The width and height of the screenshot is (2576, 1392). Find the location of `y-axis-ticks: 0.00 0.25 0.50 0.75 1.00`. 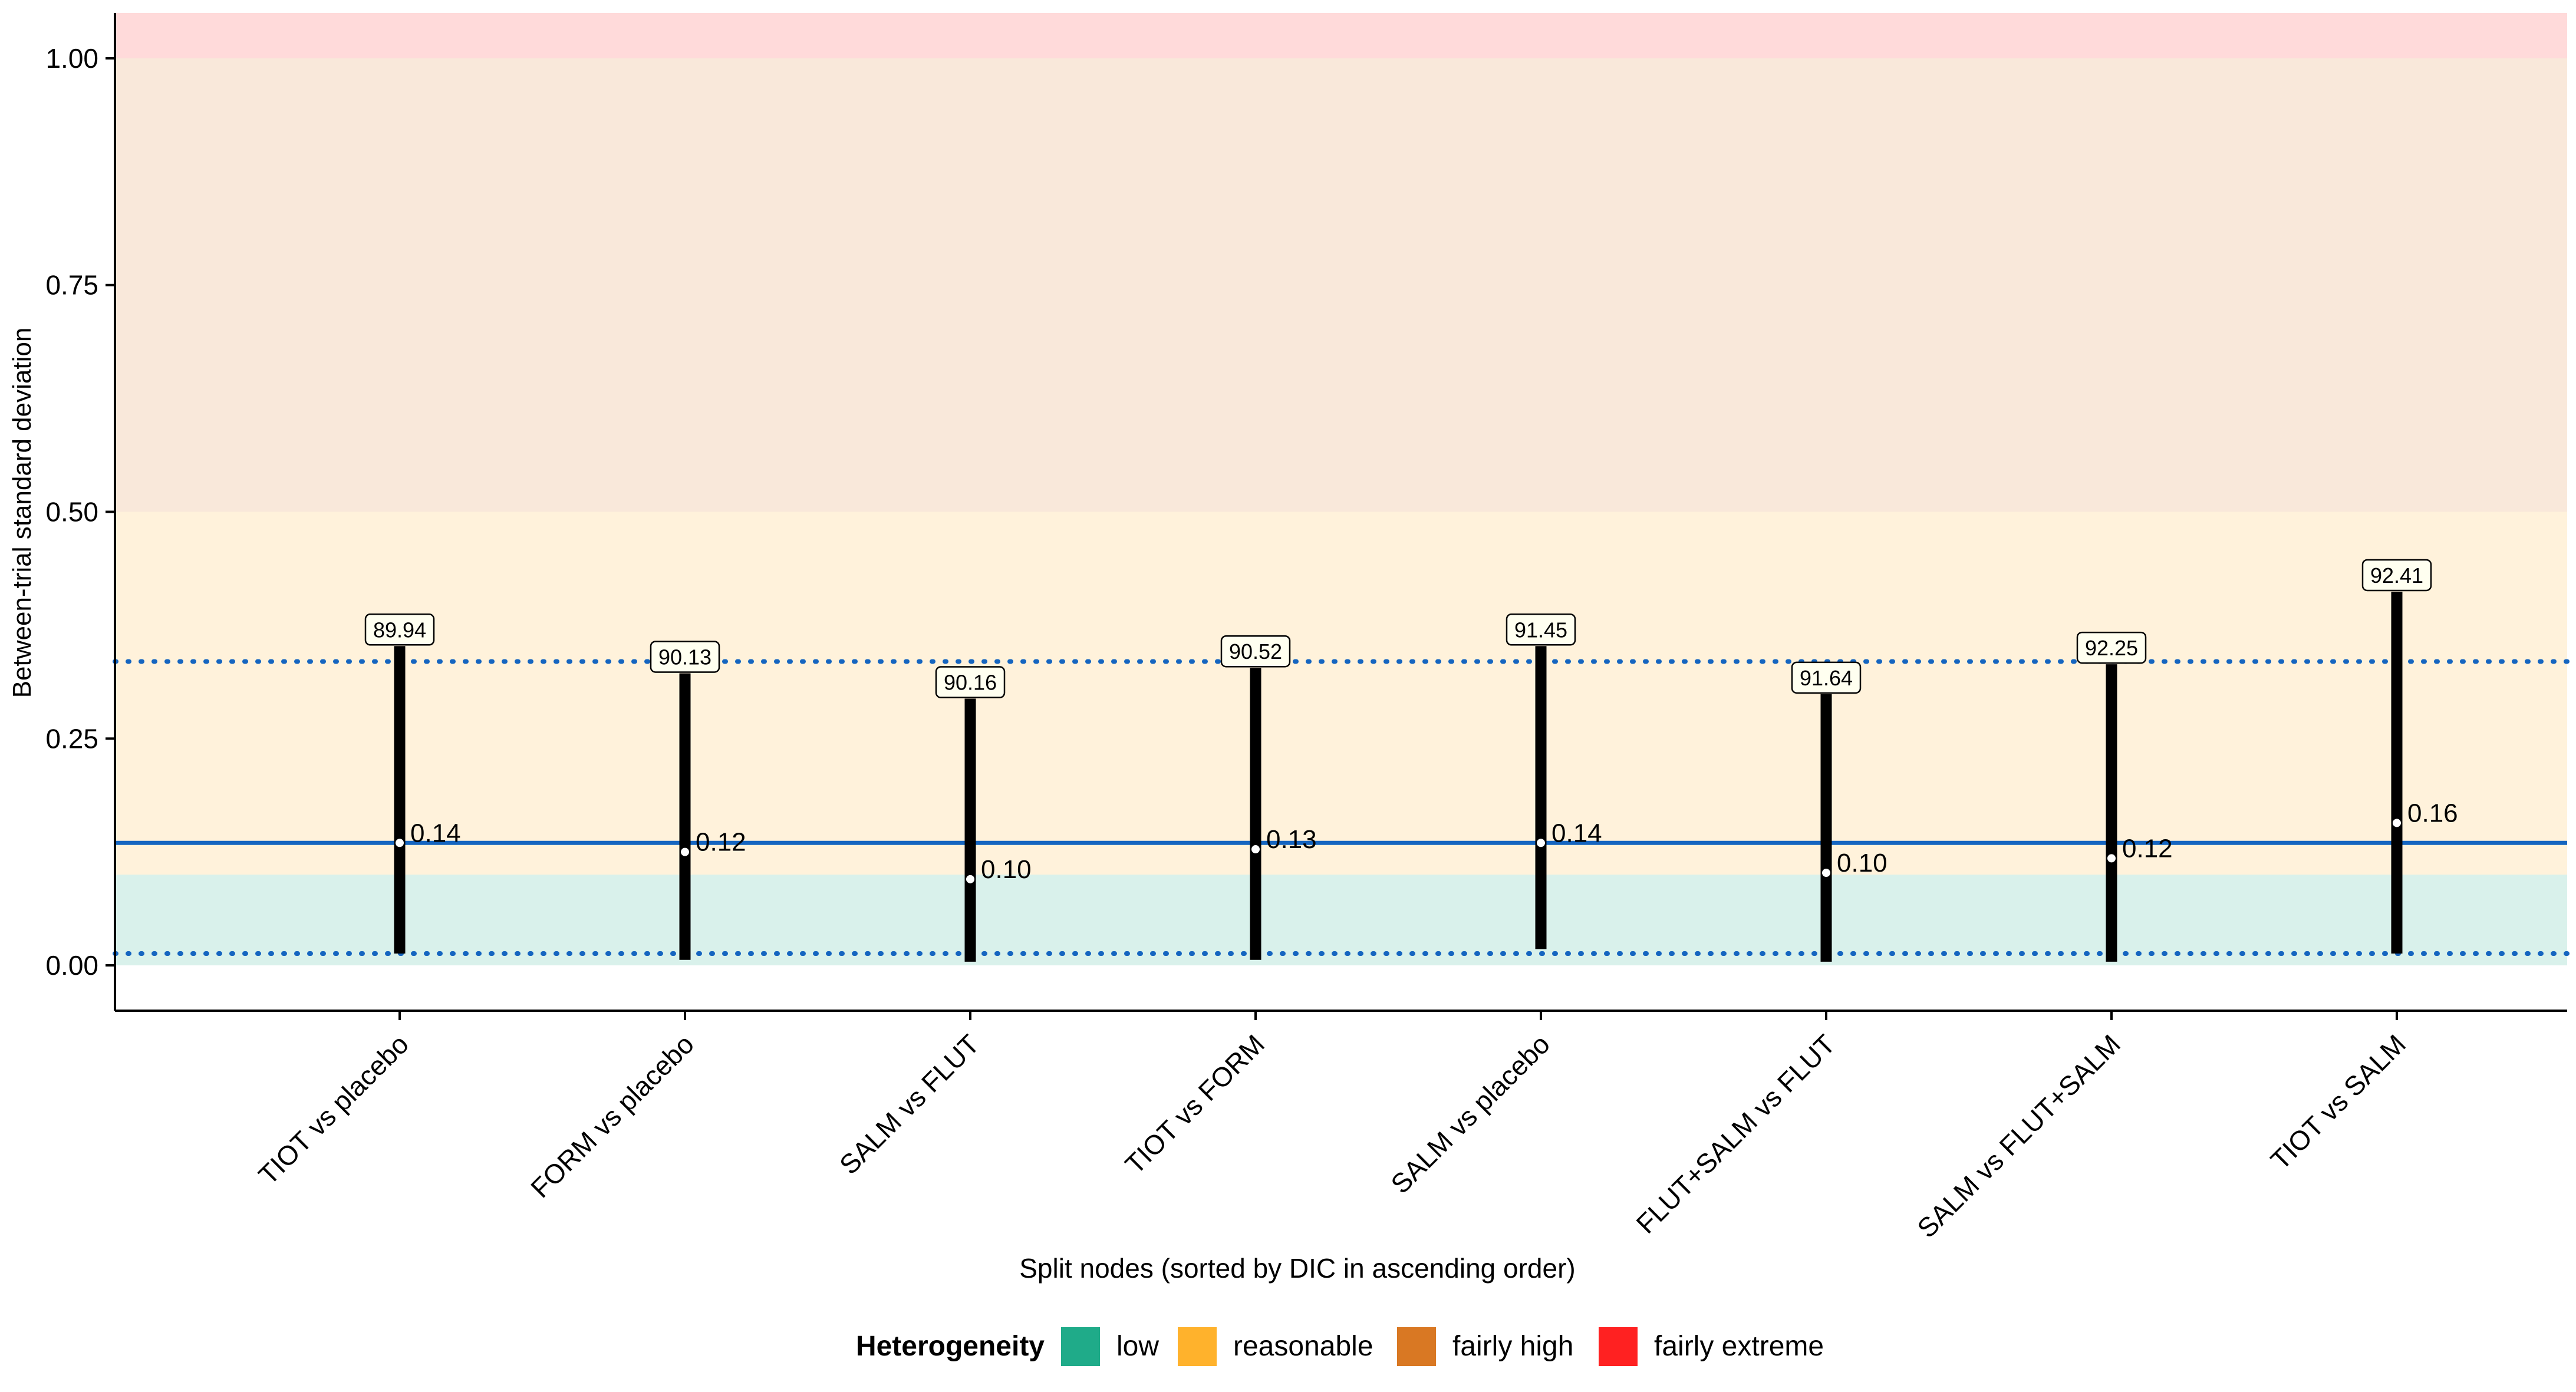

y-axis-ticks: 0.00 0.25 0.50 0.75 1.00 is located at coordinates (80, 512).